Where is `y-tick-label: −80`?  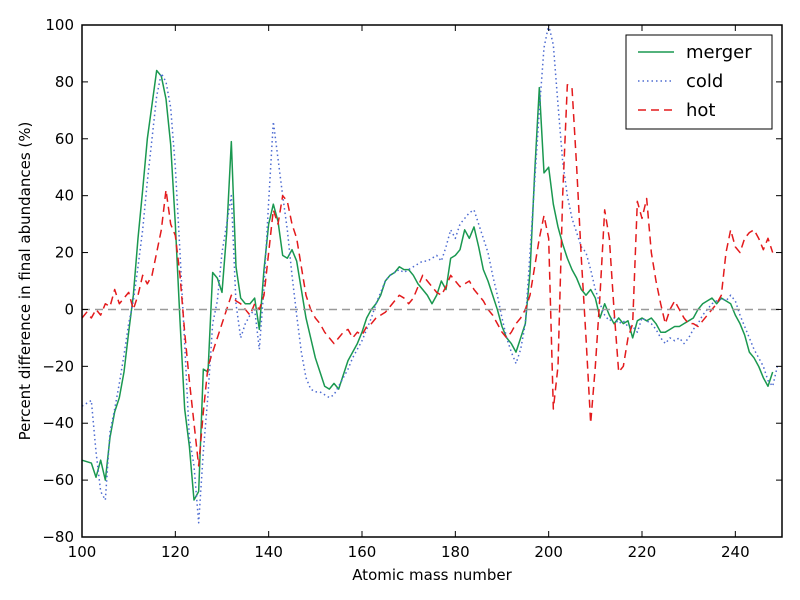 y-tick-label: −80 is located at coordinates (58, 537).